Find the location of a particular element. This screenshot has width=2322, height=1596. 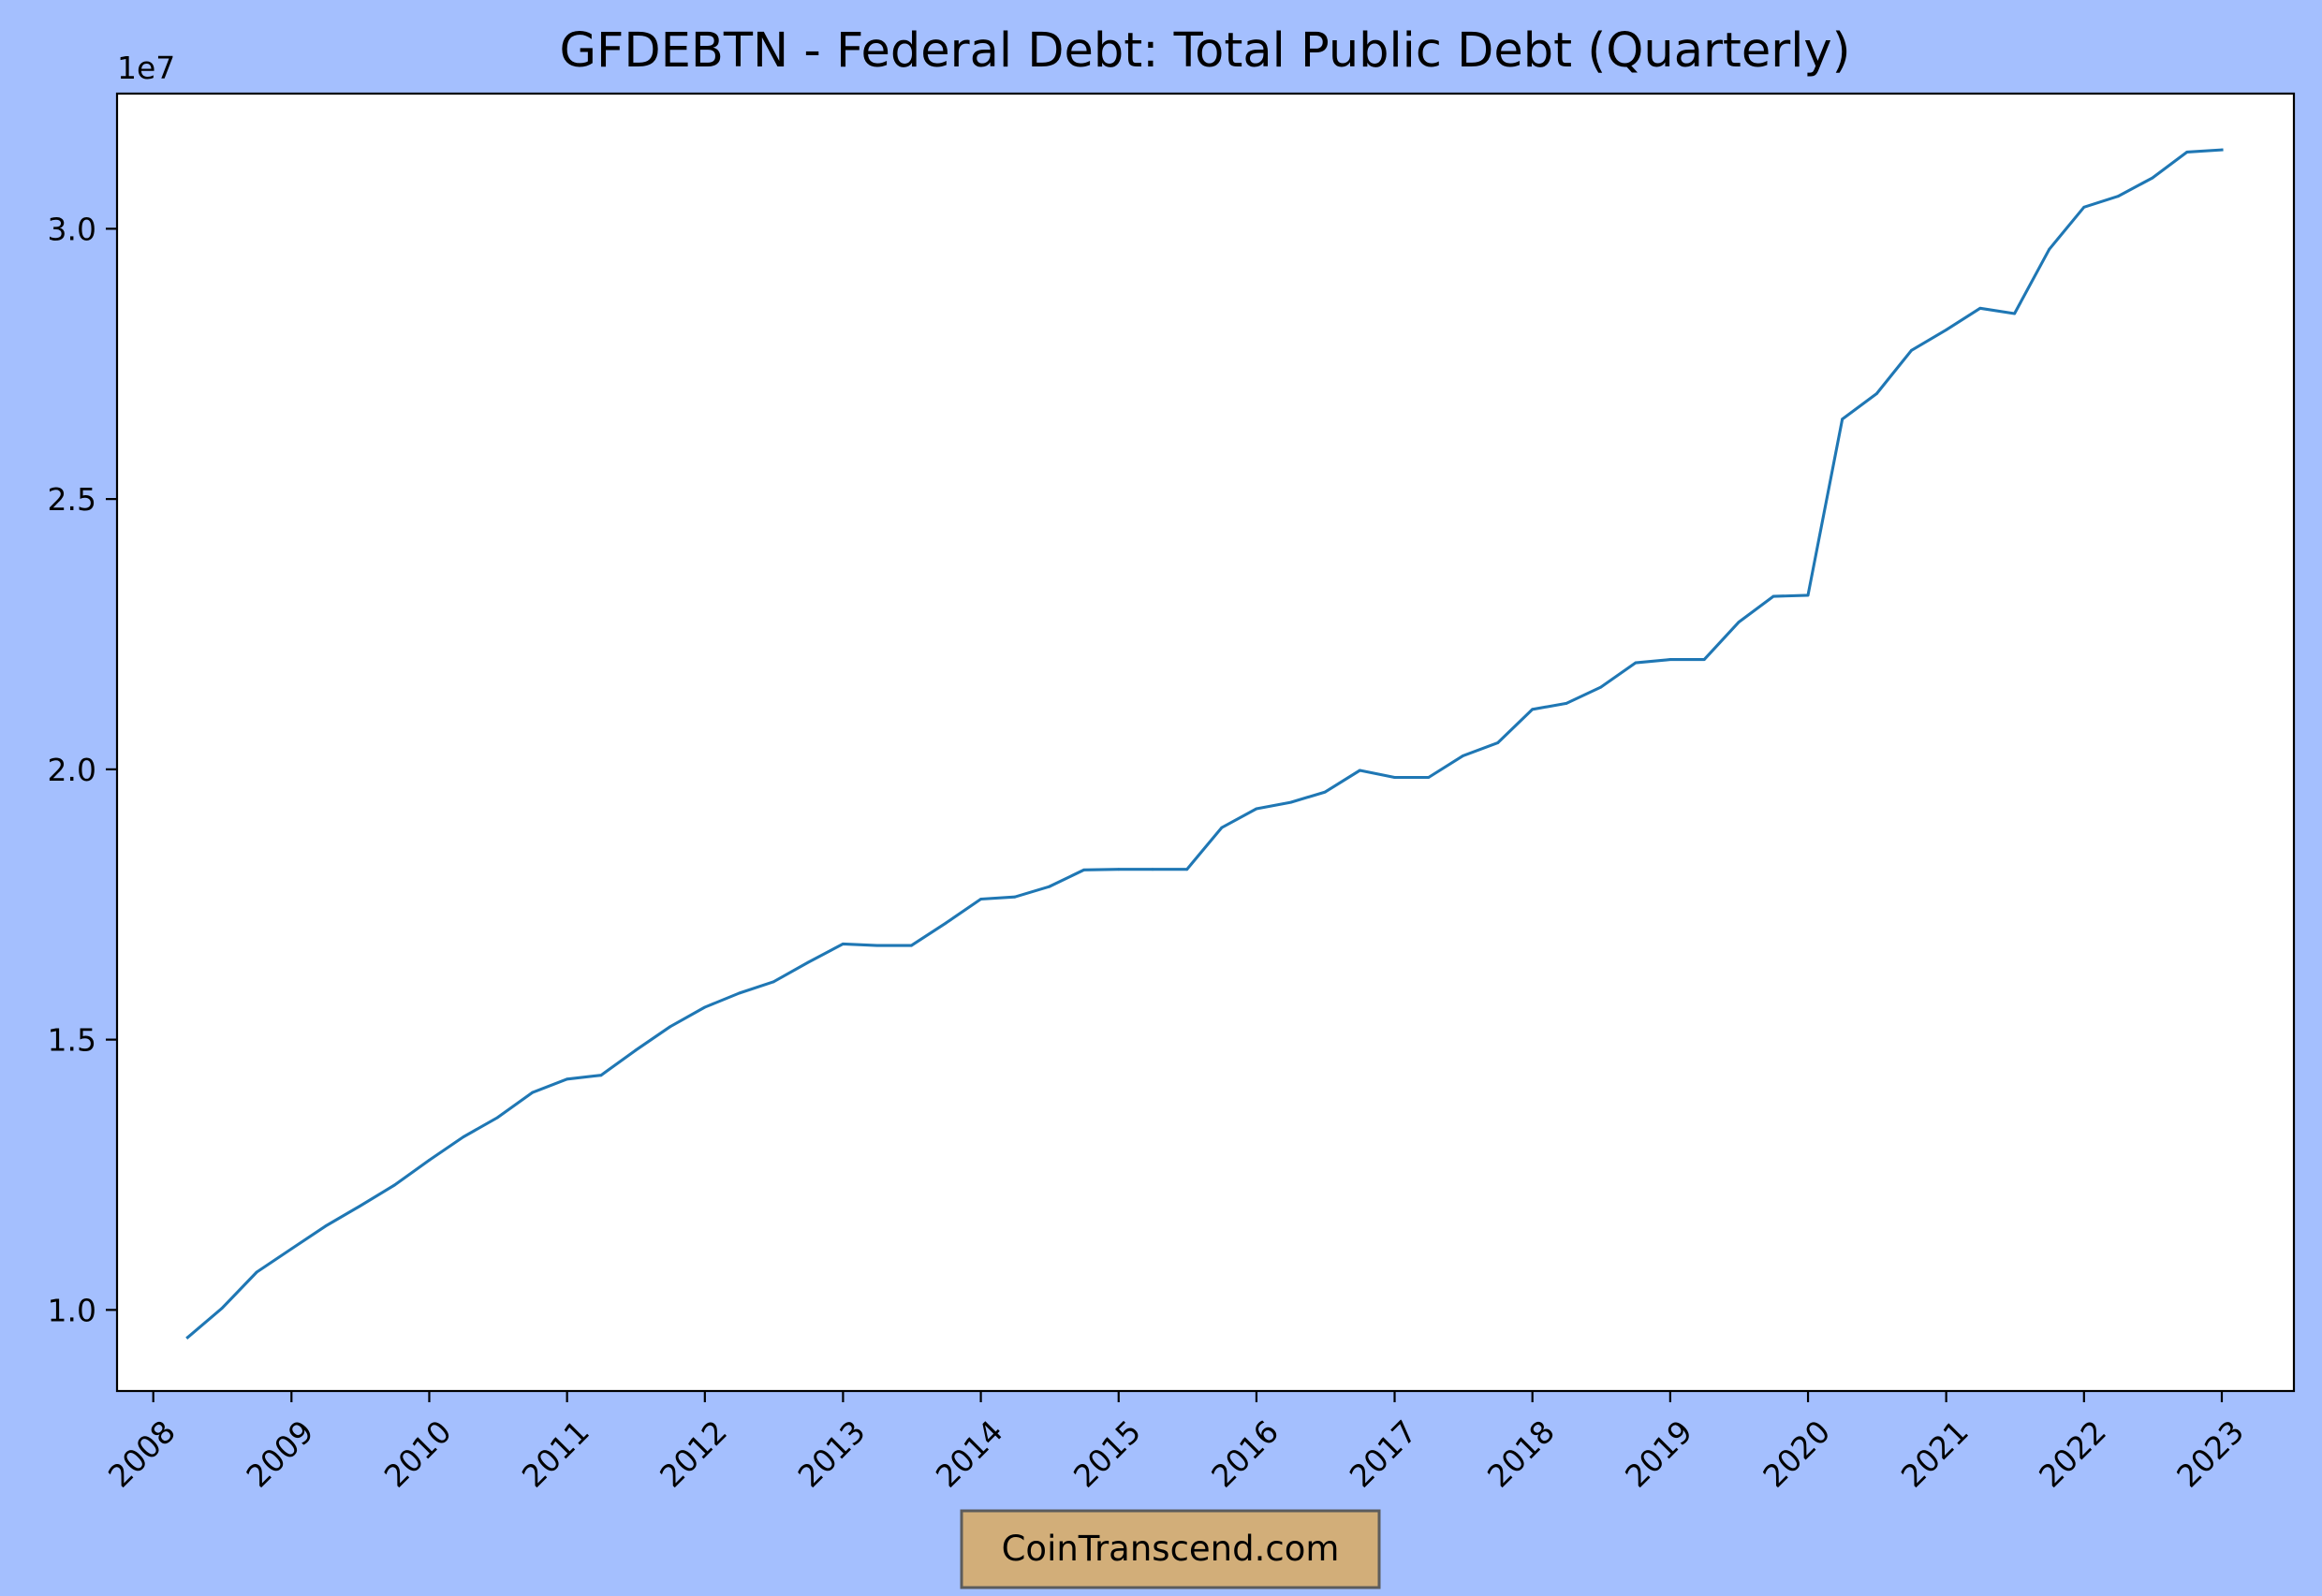

watermark-badge: CoinTranscend.com is located at coordinates (1170, 1549).